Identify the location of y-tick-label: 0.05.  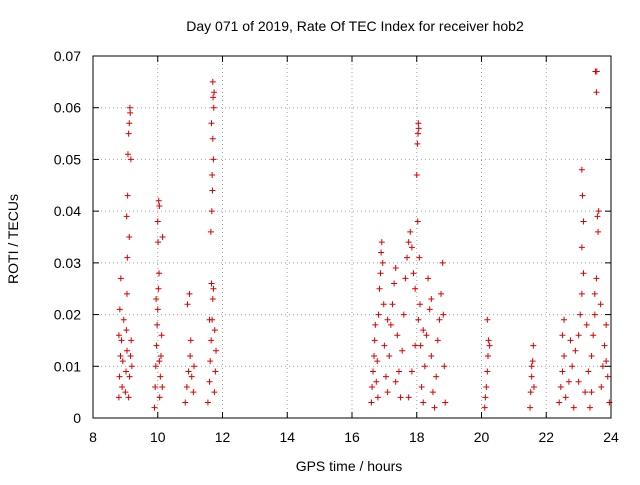
(67, 159).